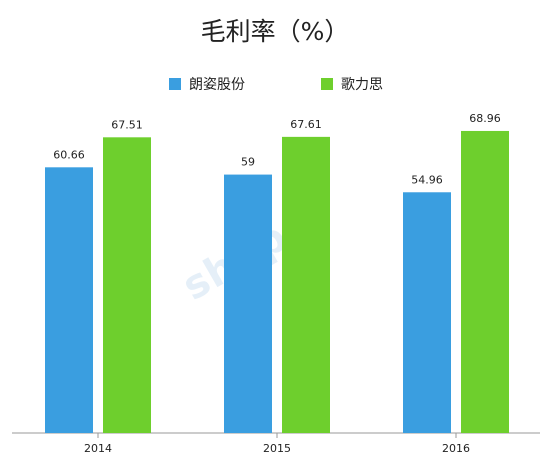  I want to click on x-tick-label-2016: 2016, so click(456, 448).